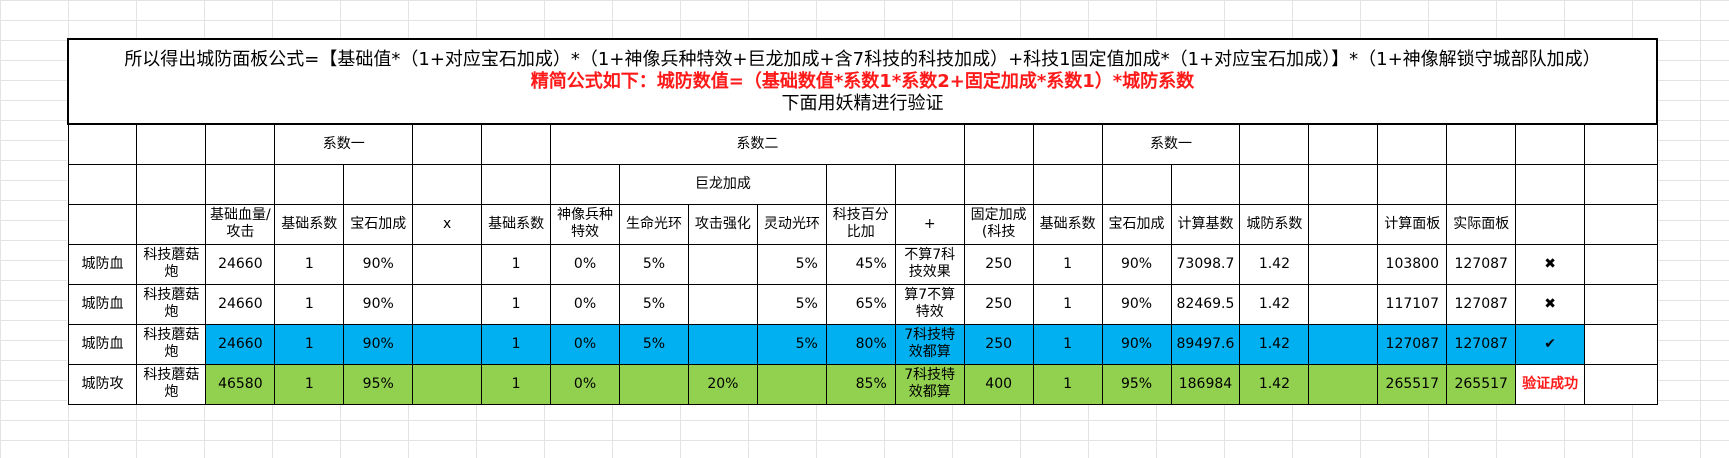 Image resolution: width=1729 pixels, height=458 pixels. What do you see at coordinates (860, 344) in the screenshot?
I see `row-tech: 80%` at bounding box center [860, 344].